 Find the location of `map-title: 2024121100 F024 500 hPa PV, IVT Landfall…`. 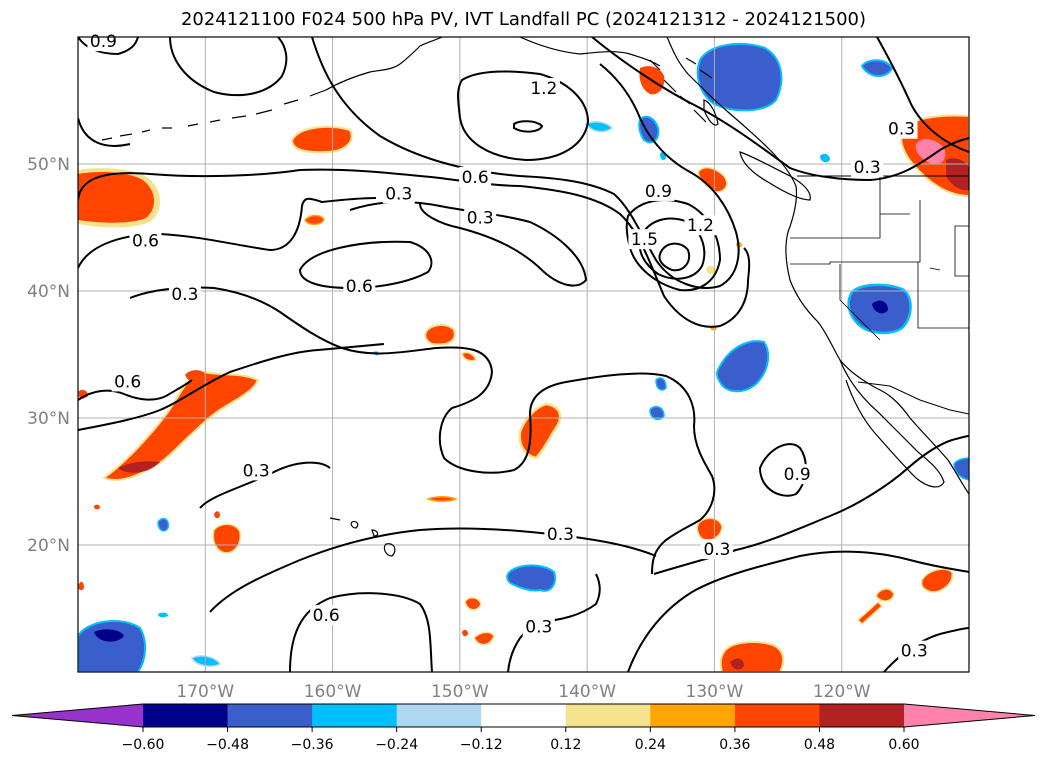

map-title: 2024121100 F024 500 hPa PV, IVT Landfall… is located at coordinates (523, 19).